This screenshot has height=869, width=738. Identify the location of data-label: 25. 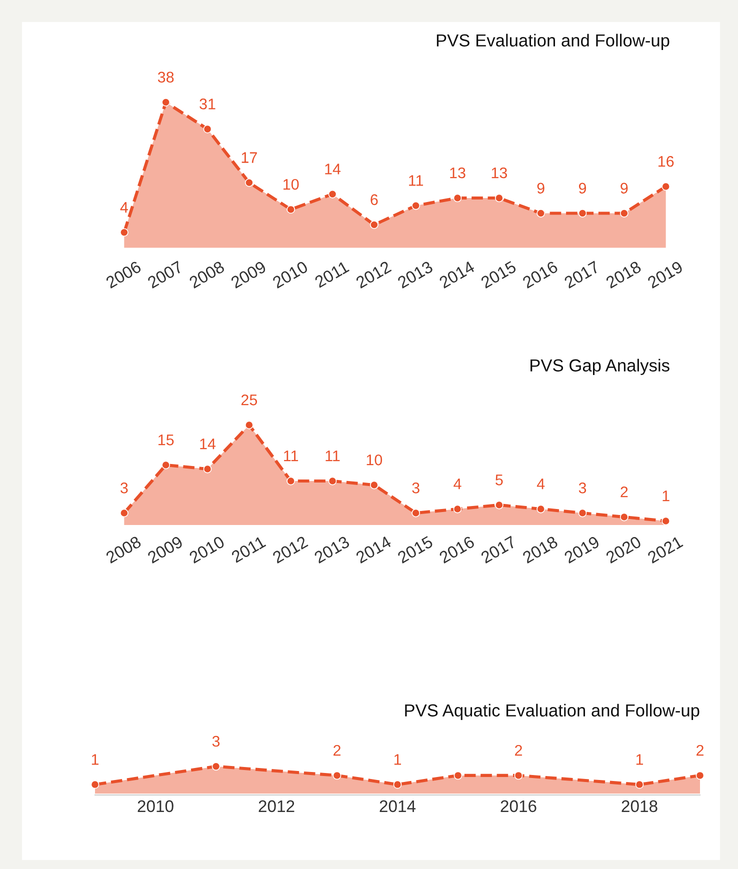
(249, 400).